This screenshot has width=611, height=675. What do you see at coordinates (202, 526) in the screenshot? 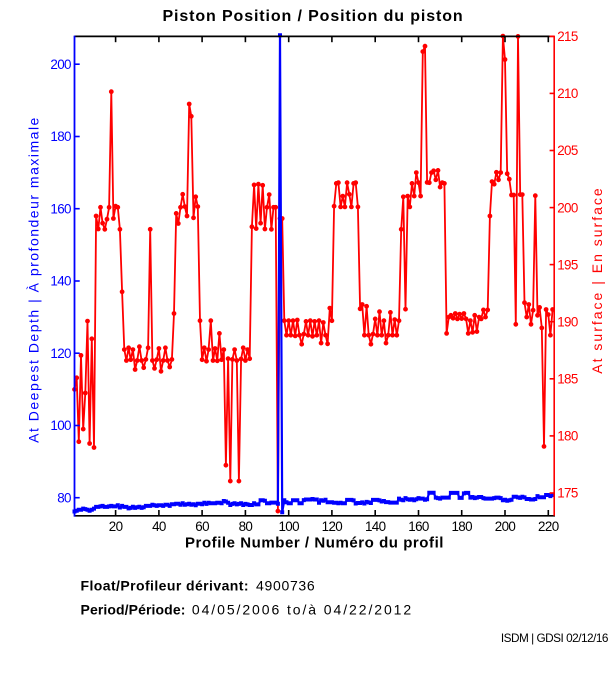
I see `svg-text: 60` at bounding box center [202, 526].